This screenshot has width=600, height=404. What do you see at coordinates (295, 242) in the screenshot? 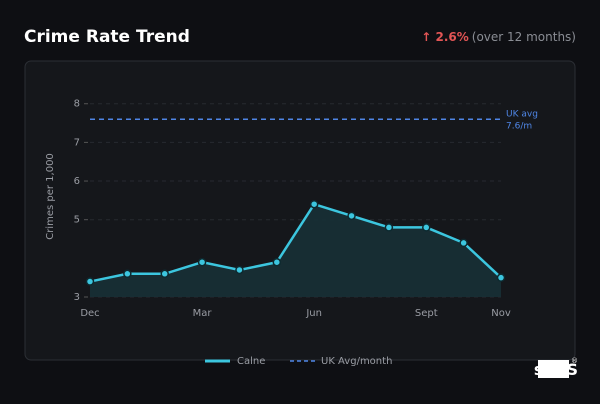
I see `series-line` at bounding box center [295, 242].